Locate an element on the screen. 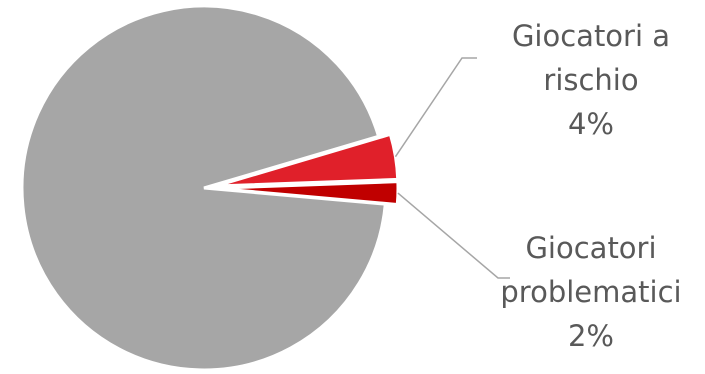 Image resolution: width=705 pixels, height=374 pixels. slice-label-name-line-2: problematici is located at coordinates (591, 292).